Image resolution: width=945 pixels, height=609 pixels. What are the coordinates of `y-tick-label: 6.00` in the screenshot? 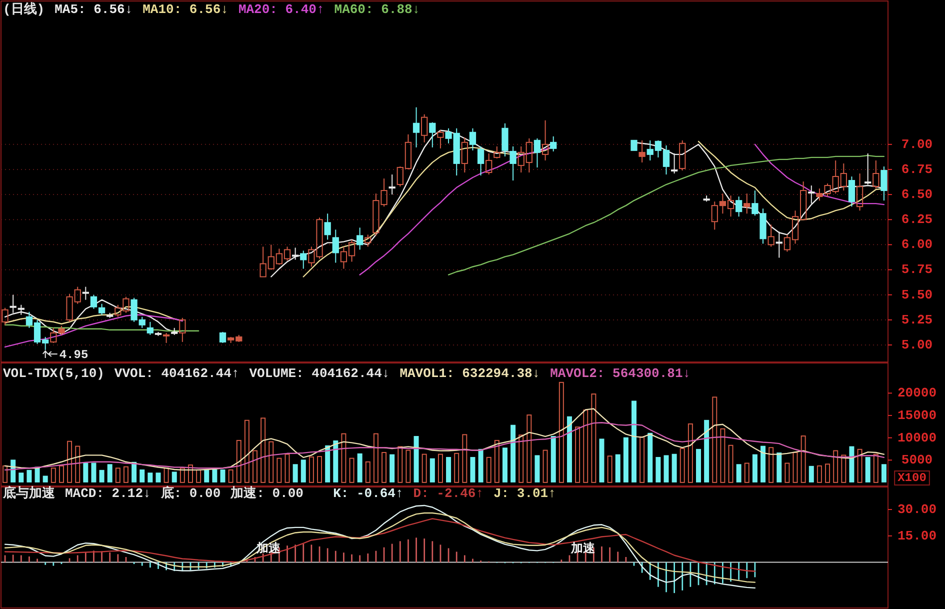 It's located at (917, 244).